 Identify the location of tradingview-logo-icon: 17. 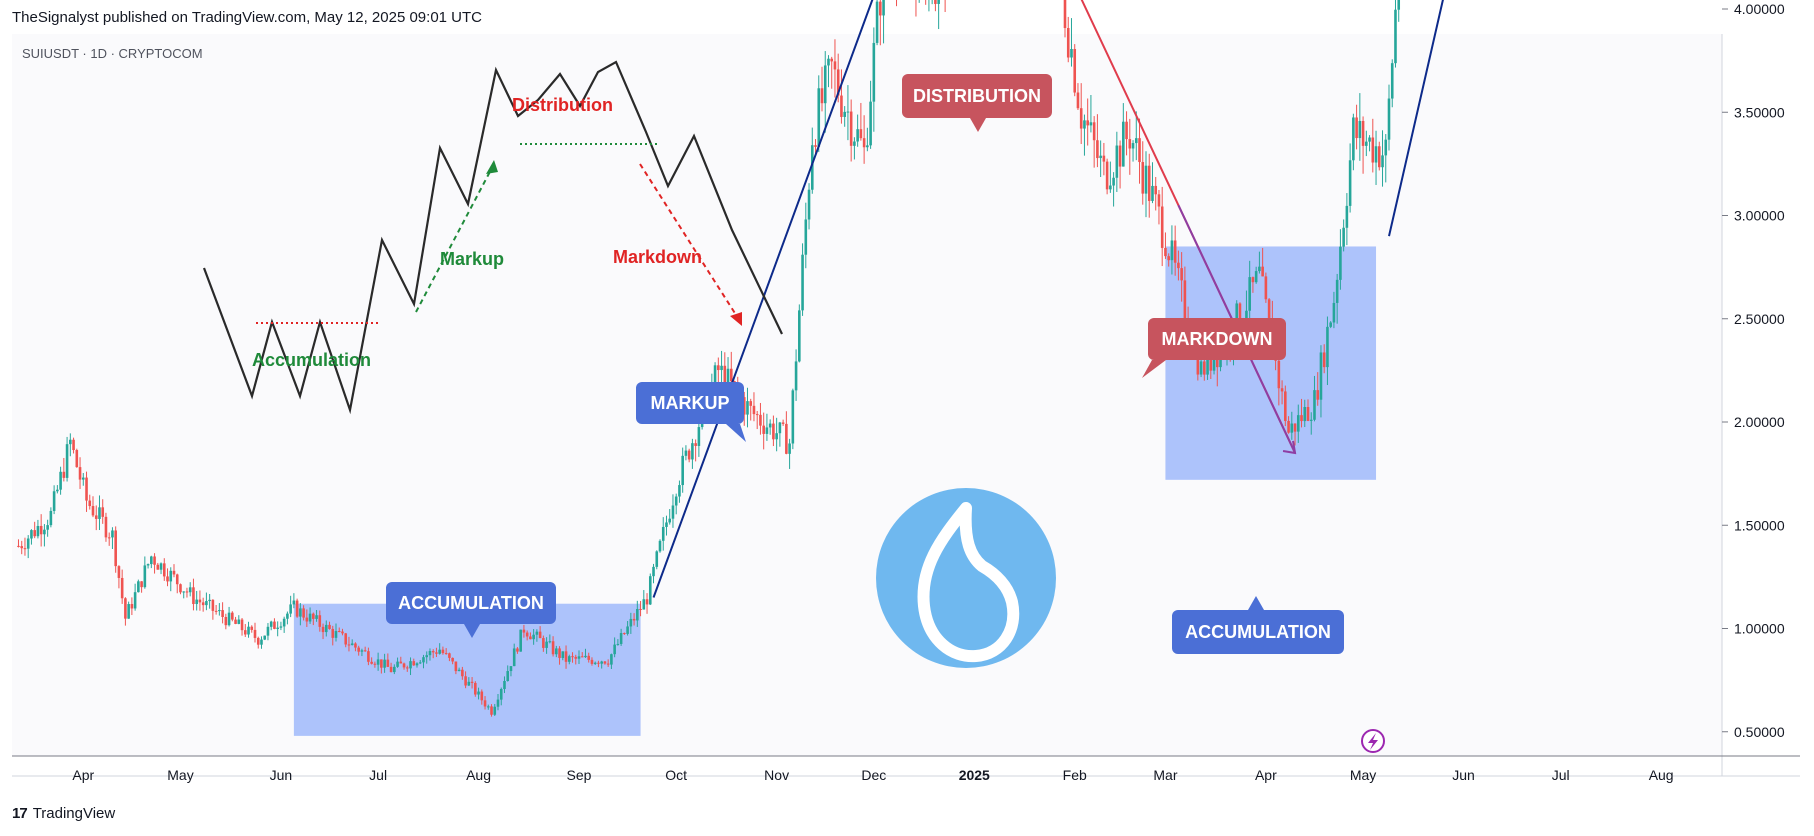
(20, 813).